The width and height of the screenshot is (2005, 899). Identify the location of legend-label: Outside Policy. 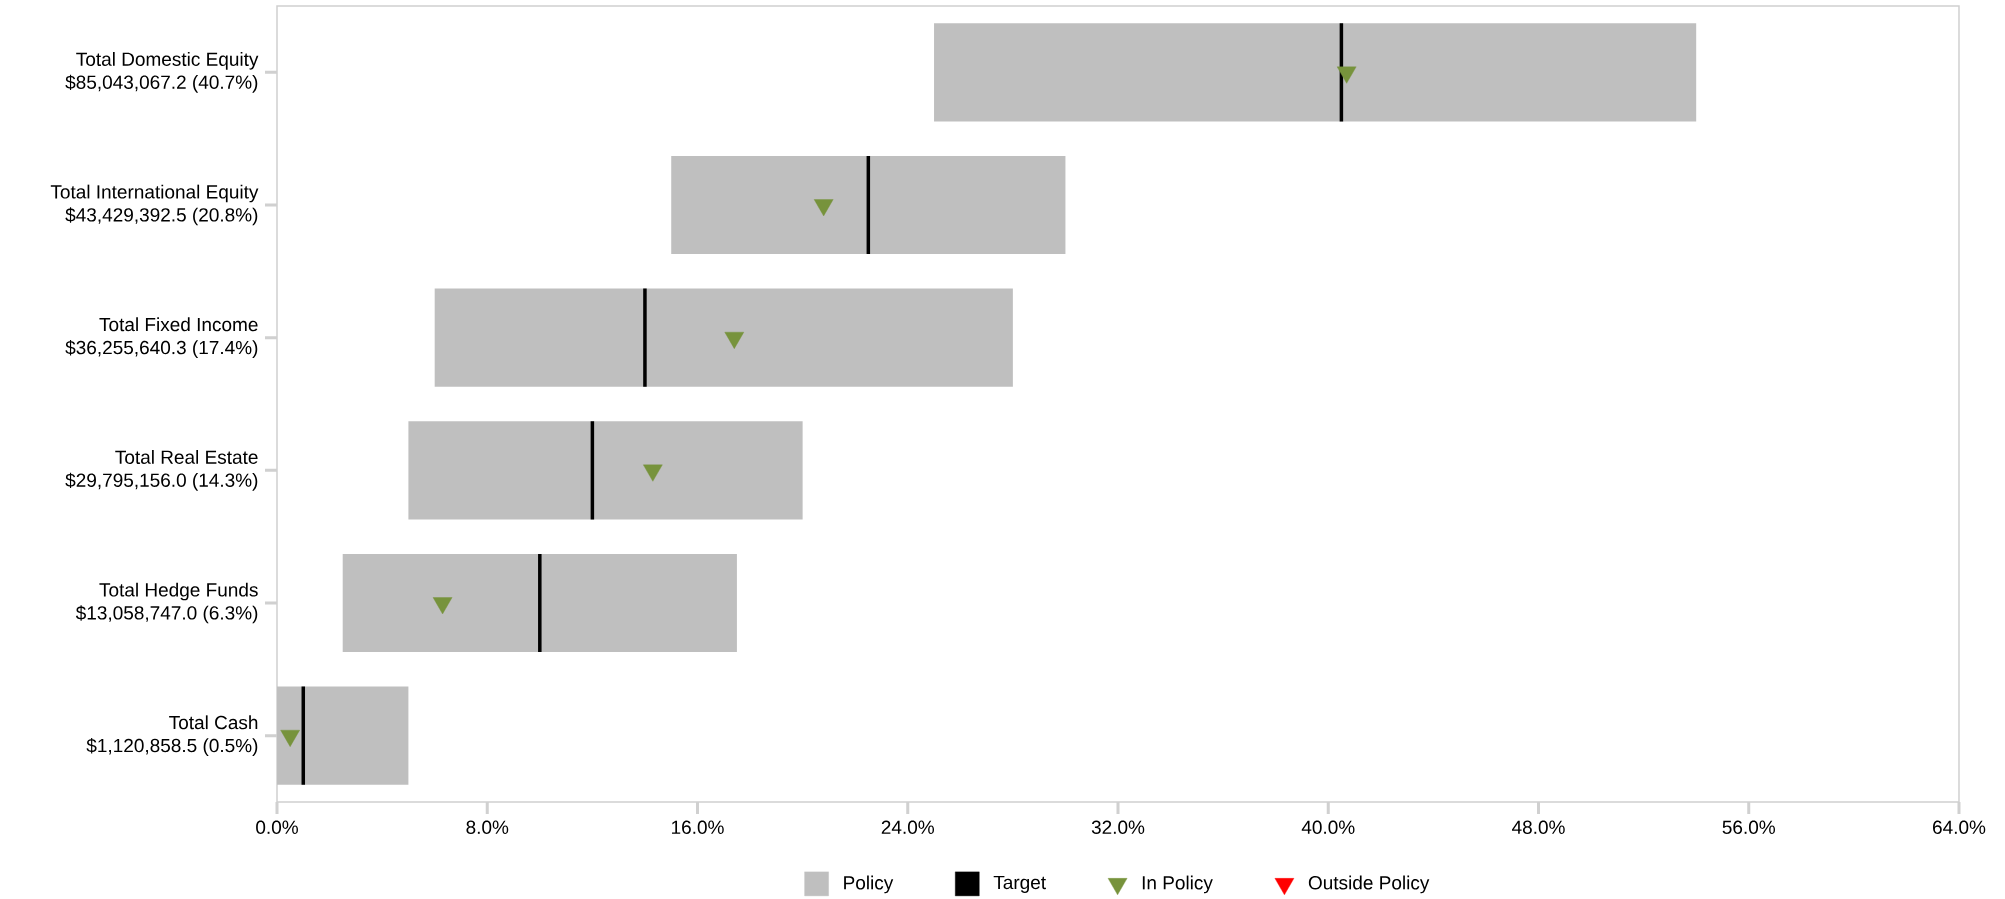
(1369, 884).